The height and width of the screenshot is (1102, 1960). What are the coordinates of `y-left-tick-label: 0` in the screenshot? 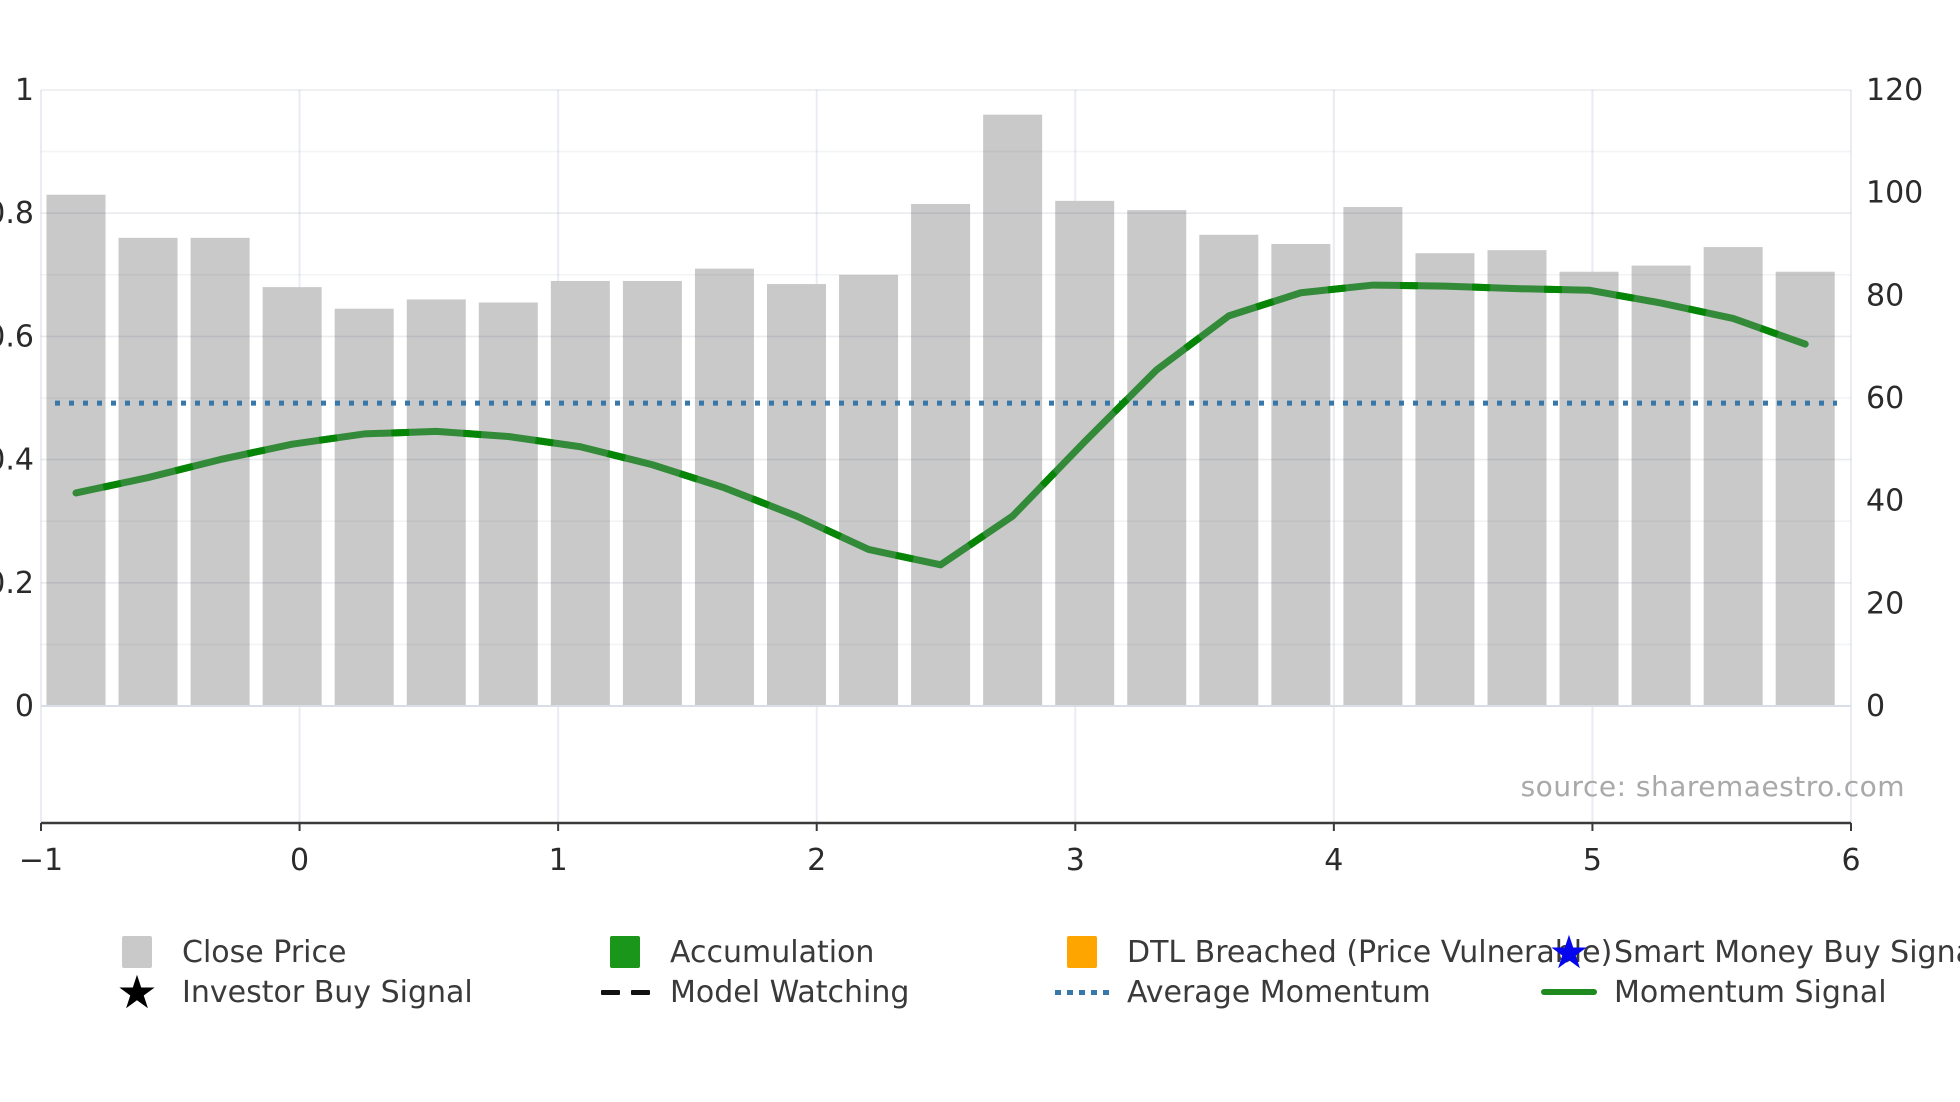 It's located at (24, 706).